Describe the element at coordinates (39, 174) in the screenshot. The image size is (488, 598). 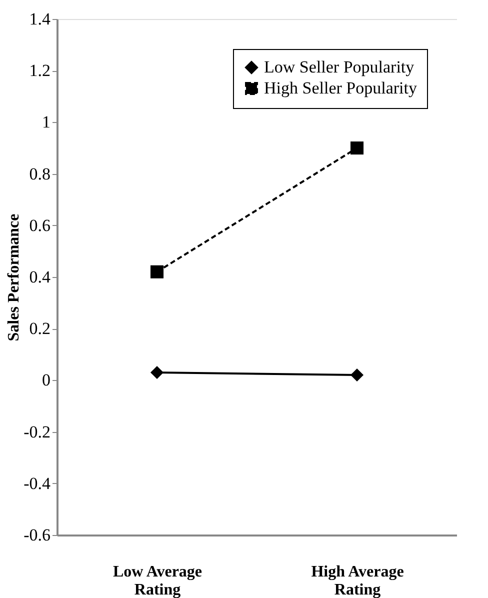
I see `y-tick-label: 0.8` at that location.